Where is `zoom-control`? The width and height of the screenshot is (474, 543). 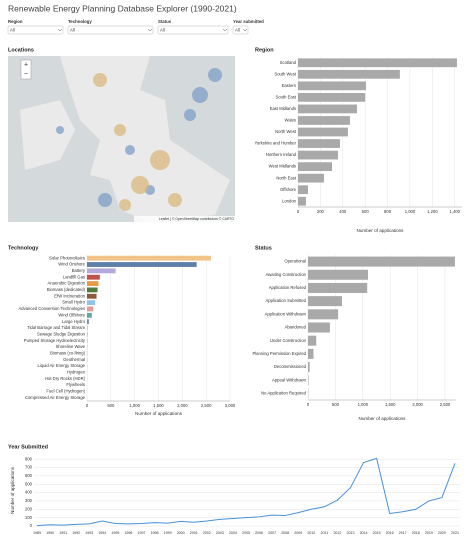 zoom-control is located at coordinates (26, 69).